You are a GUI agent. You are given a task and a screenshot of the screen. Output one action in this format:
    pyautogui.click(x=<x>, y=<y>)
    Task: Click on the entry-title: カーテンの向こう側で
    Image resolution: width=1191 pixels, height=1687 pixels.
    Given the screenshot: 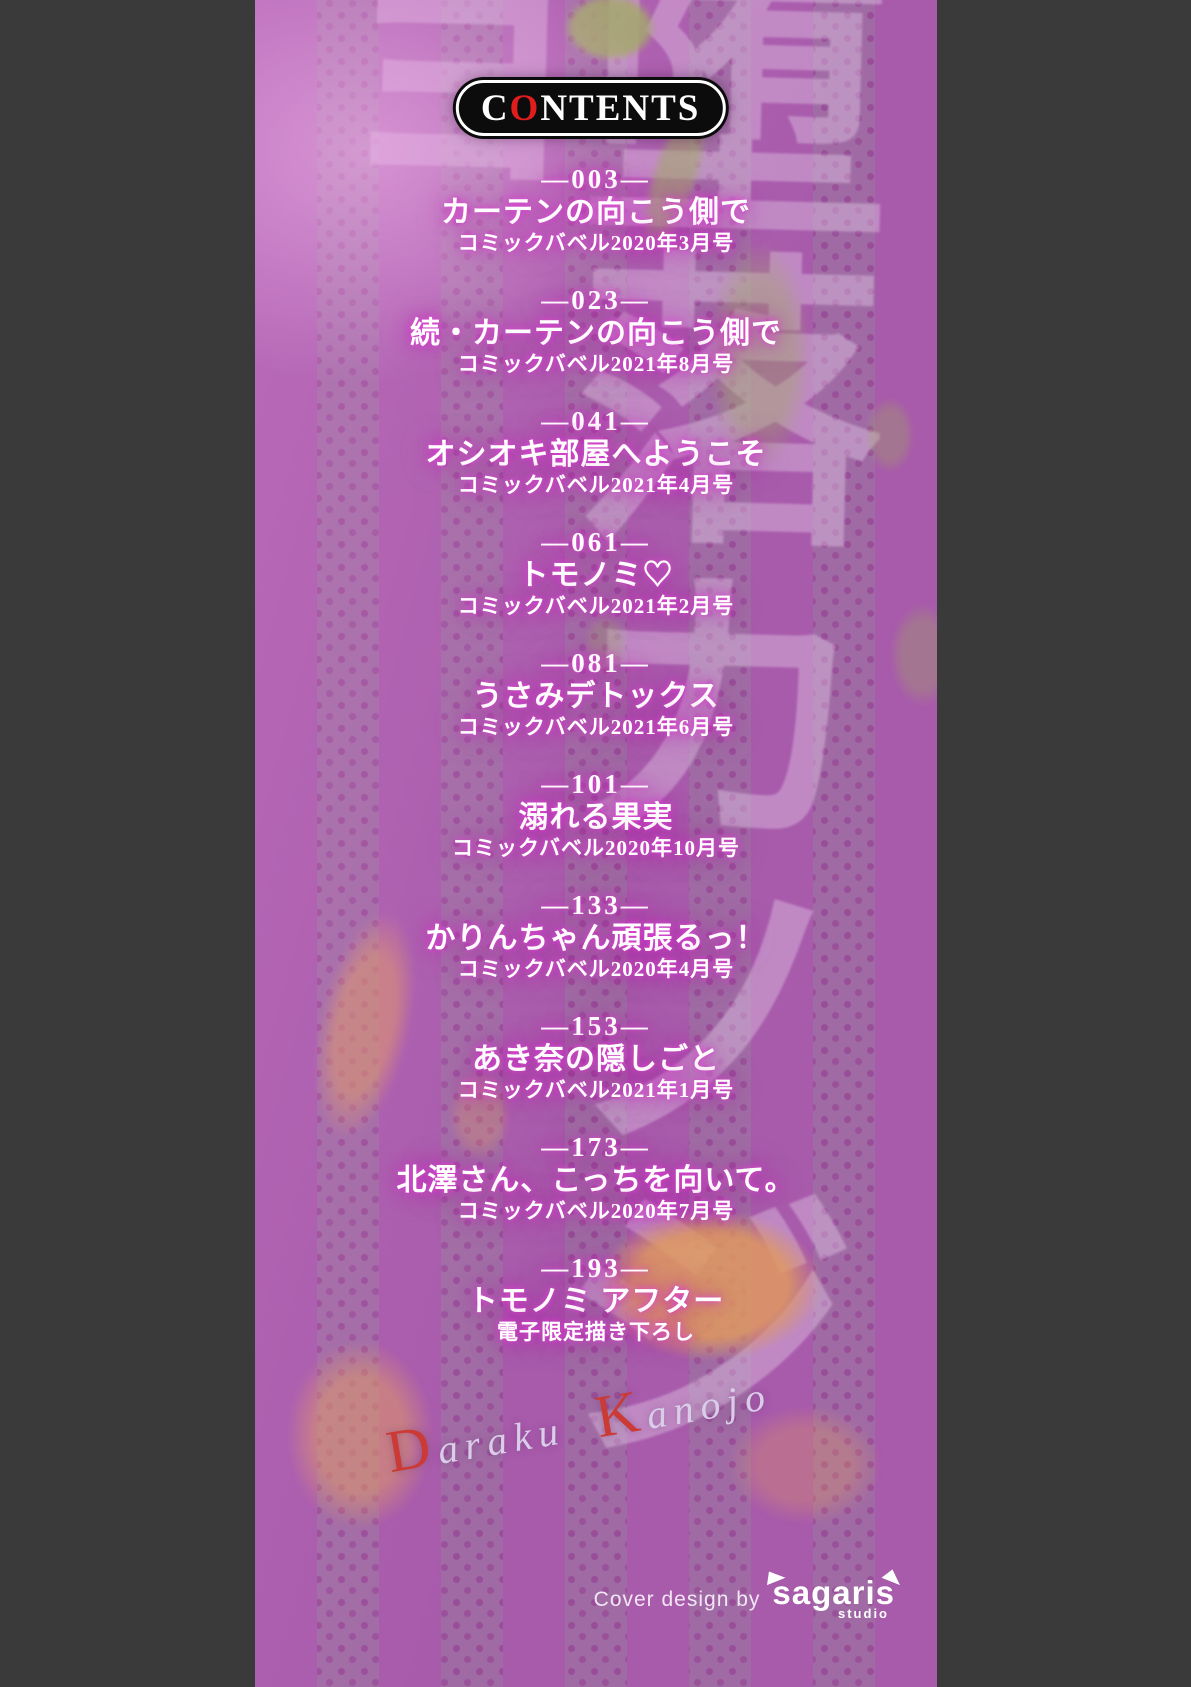 What is the action you would take?
    pyautogui.click(x=596, y=212)
    